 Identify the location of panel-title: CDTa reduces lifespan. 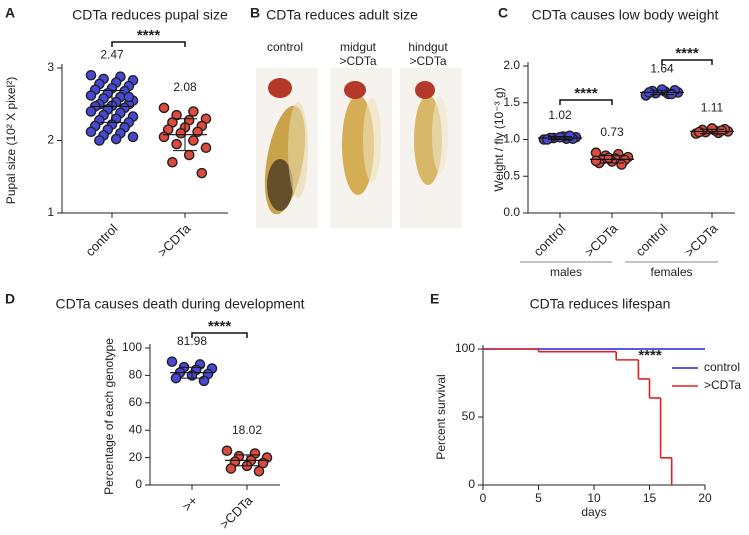
(600, 304).